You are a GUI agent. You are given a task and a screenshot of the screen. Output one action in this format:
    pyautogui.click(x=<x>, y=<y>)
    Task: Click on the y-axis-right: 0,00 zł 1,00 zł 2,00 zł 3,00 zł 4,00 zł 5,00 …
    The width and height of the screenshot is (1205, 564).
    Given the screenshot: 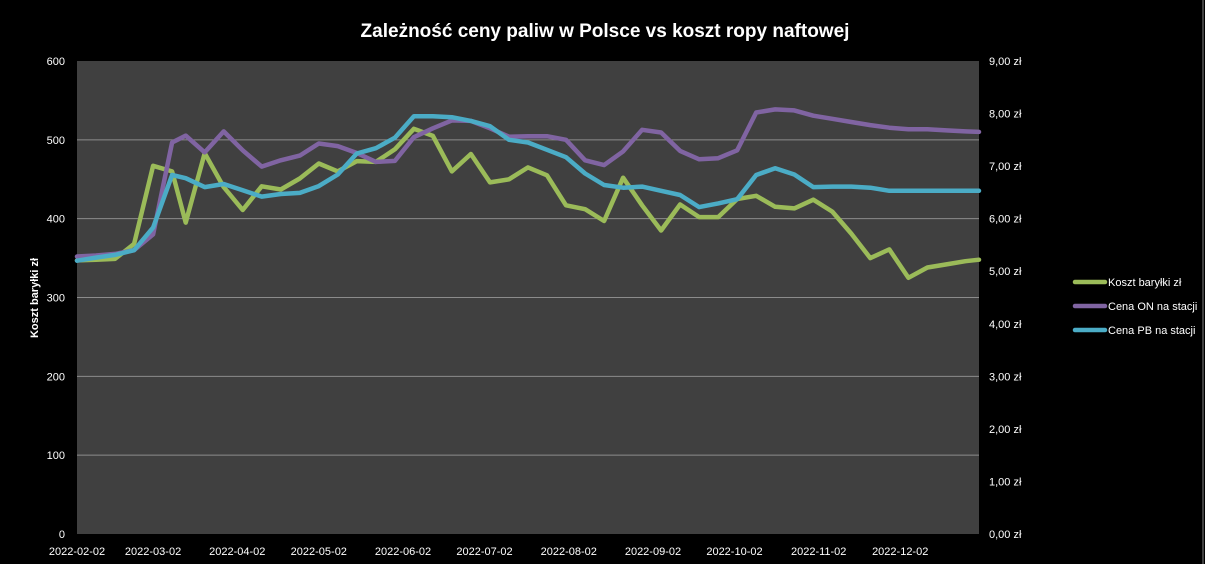 What is the action you would take?
    pyautogui.click(x=1005, y=298)
    